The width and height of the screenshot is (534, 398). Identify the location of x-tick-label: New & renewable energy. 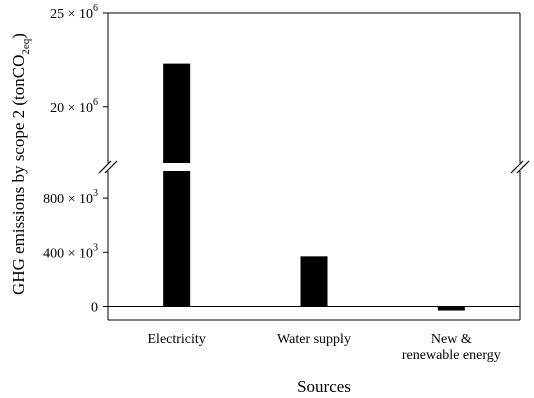
(451, 347).